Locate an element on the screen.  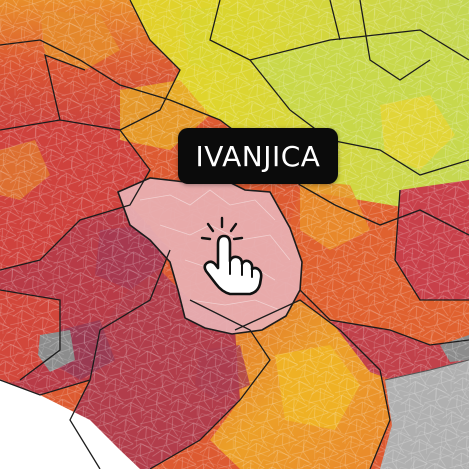
municipality-tooltip: IVANJICA is located at coordinates (258, 156).